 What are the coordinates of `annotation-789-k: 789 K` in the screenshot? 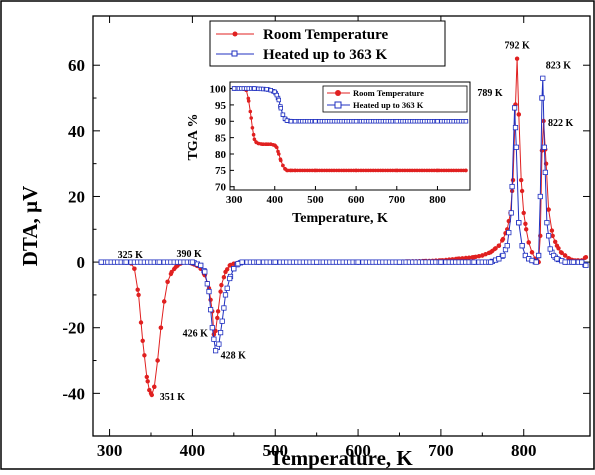 It's located at (490, 93).